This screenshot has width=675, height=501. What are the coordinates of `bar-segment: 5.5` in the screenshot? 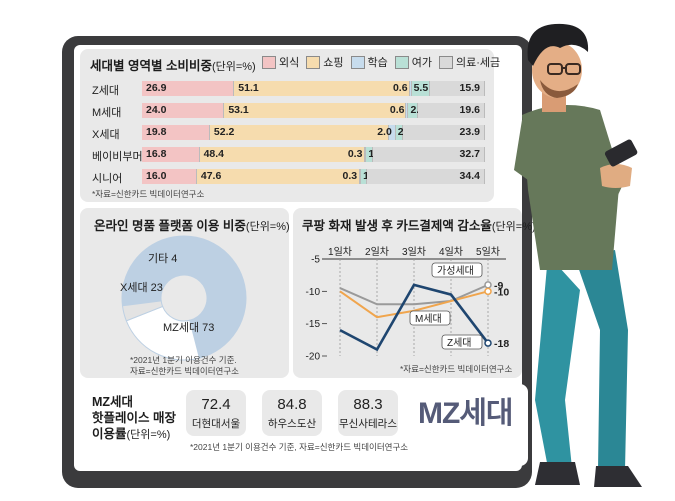 It's located at (421, 88).